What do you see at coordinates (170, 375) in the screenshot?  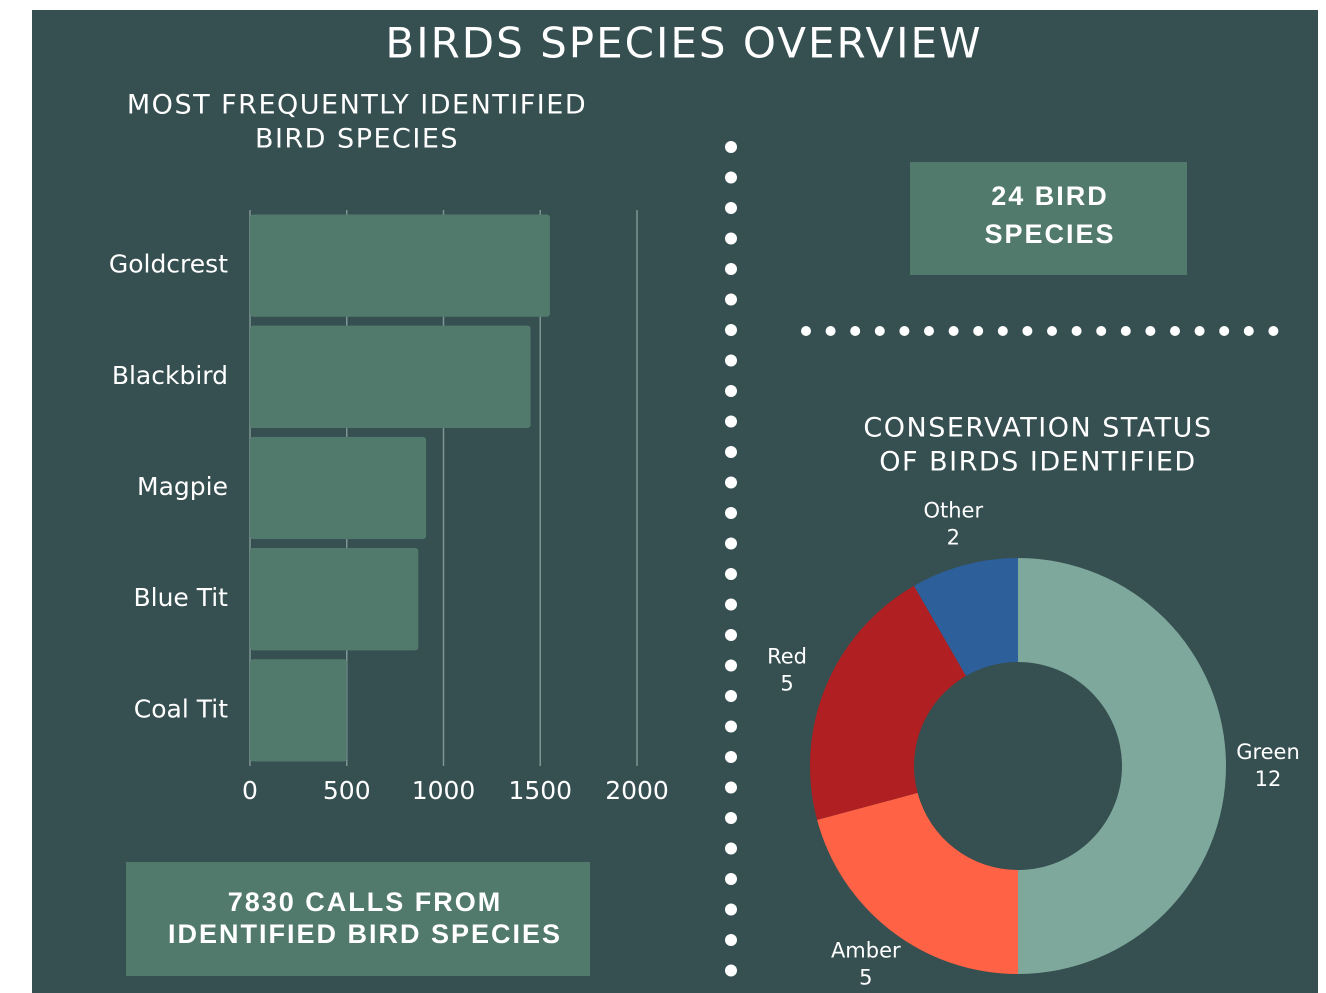 I see `y-tick-label: Blackbird` at bounding box center [170, 375].